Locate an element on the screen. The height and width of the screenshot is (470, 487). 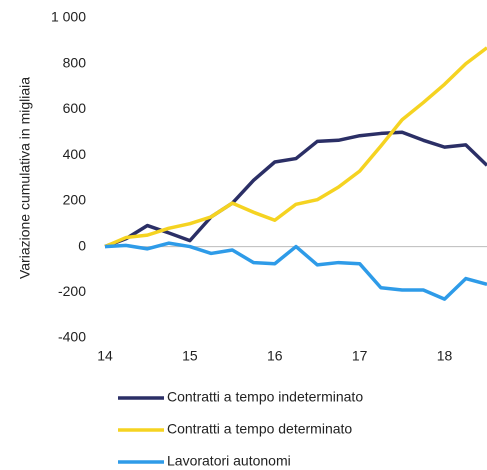
y-tick-label: 600 is located at coordinates (75, 108).